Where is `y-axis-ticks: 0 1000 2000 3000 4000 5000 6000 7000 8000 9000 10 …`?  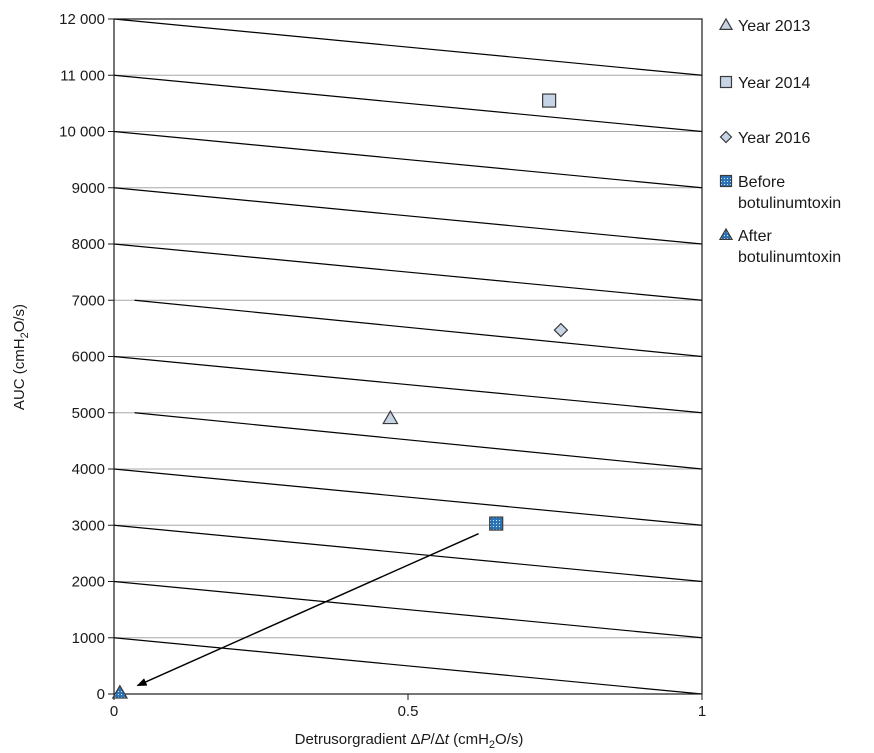 y-axis-ticks: 0 1000 2000 3000 4000 5000 6000 7000 8000 9000 10 … is located at coordinates (86, 357).